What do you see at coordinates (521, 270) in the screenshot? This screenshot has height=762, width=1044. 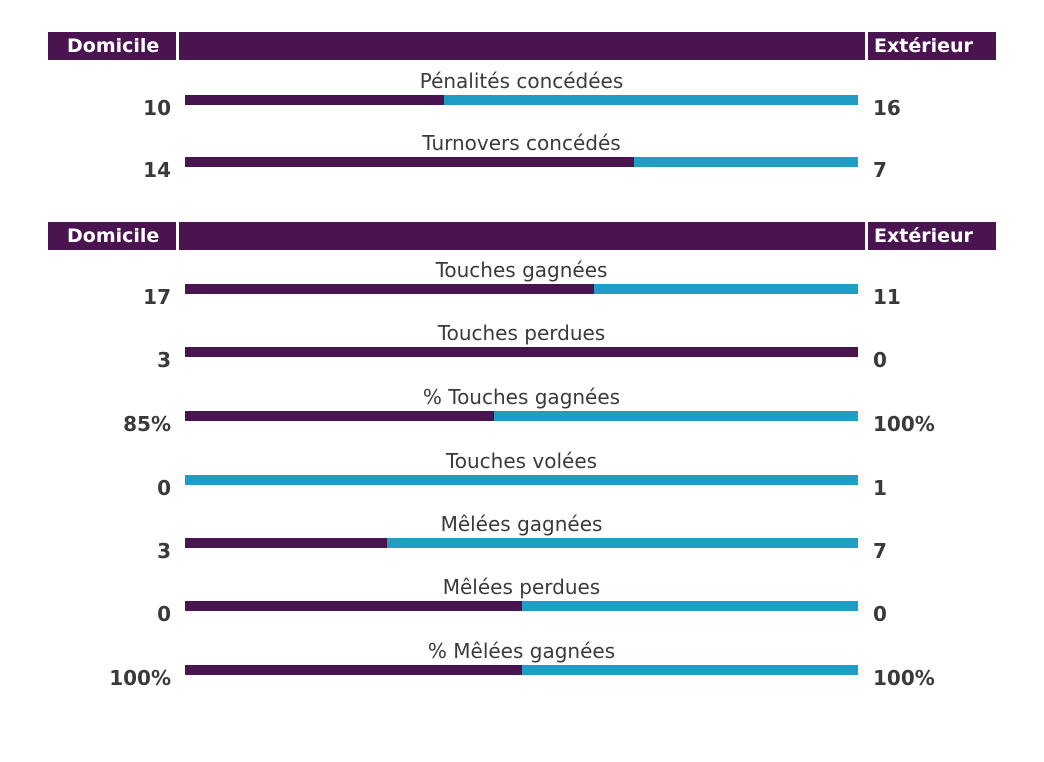 I see `stat-label: Touches gagnées` at bounding box center [521, 270].